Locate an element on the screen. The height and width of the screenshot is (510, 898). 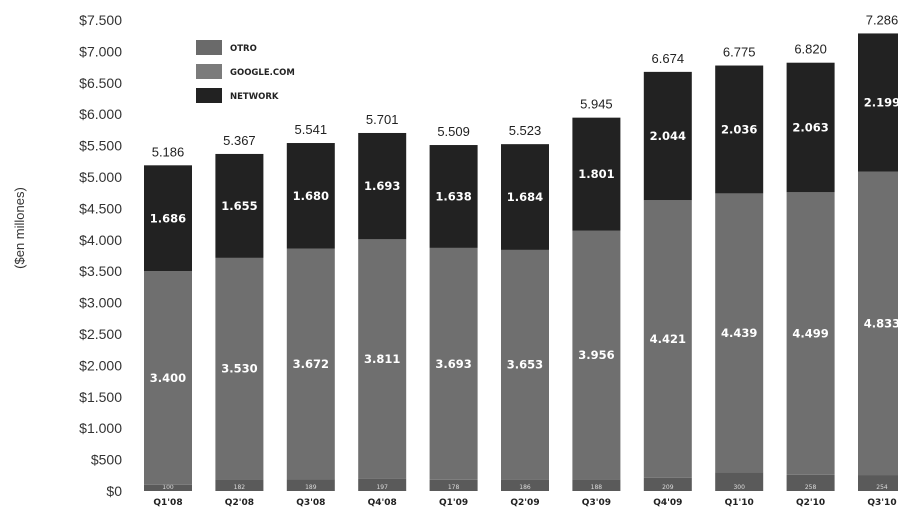
total-label: 6.775 is located at coordinates (739, 52).